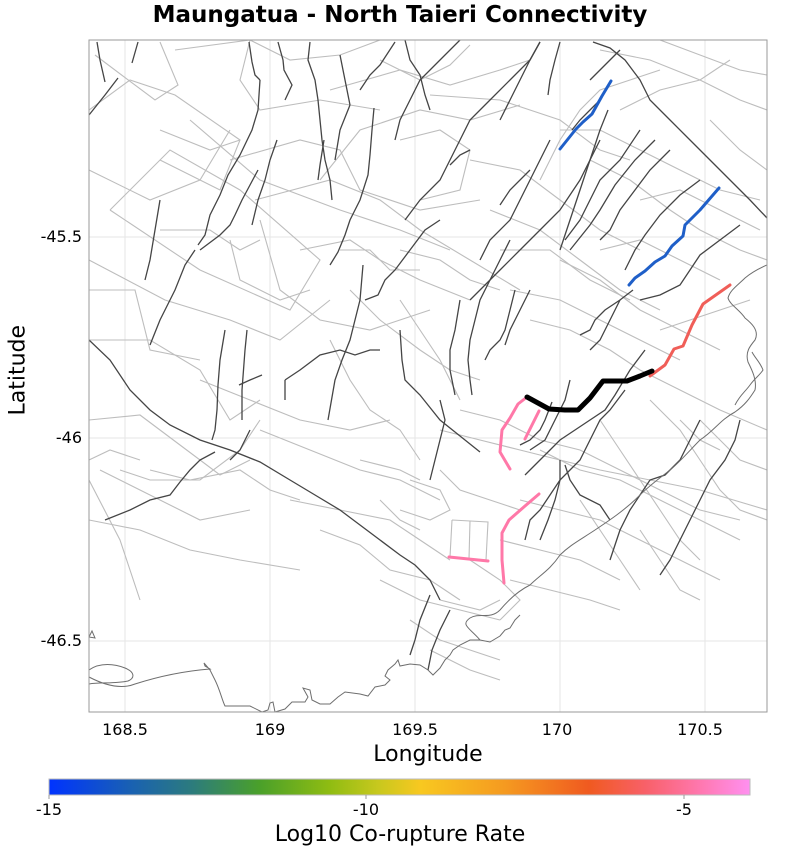  Describe the element at coordinates (400, 834) in the screenshot. I see `colorbar-label: Log10 Co-rupture Rate` at that location.